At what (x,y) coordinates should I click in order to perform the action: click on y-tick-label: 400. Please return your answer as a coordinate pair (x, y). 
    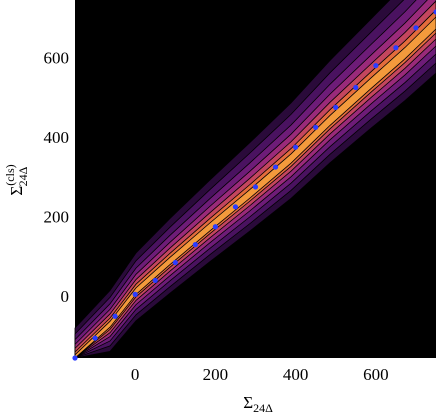
    Looking at the image, I should click on (57, 137).